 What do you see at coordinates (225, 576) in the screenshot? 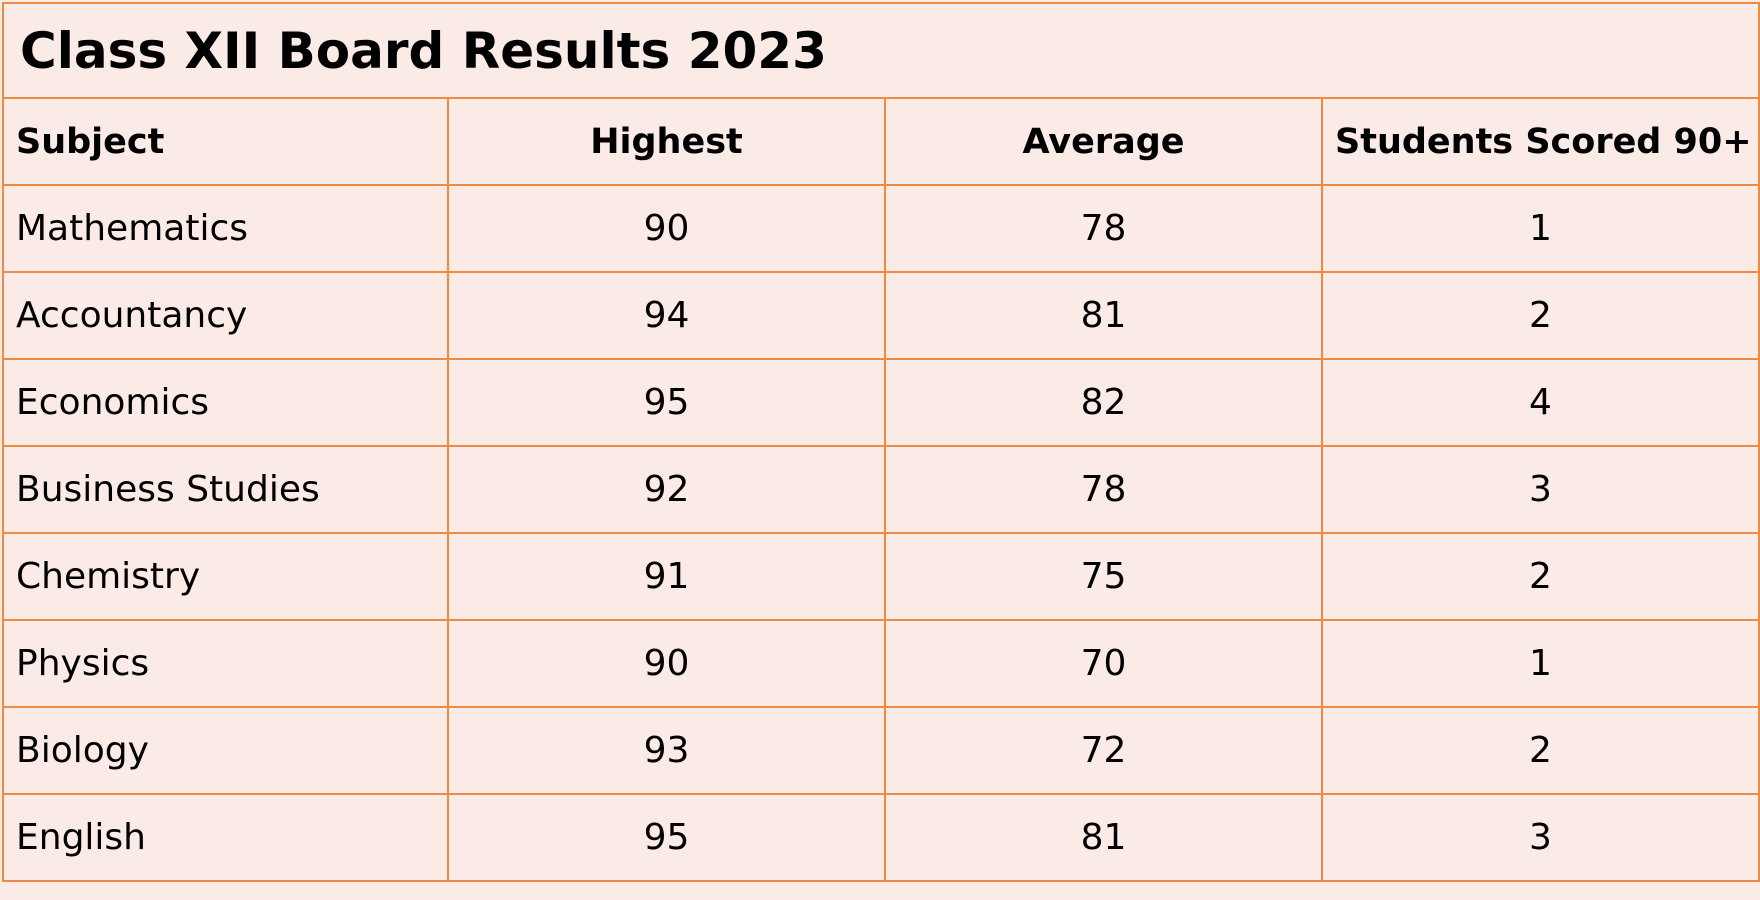
I see `subject-cell: Chemistry` at bounding box center [225, 576].